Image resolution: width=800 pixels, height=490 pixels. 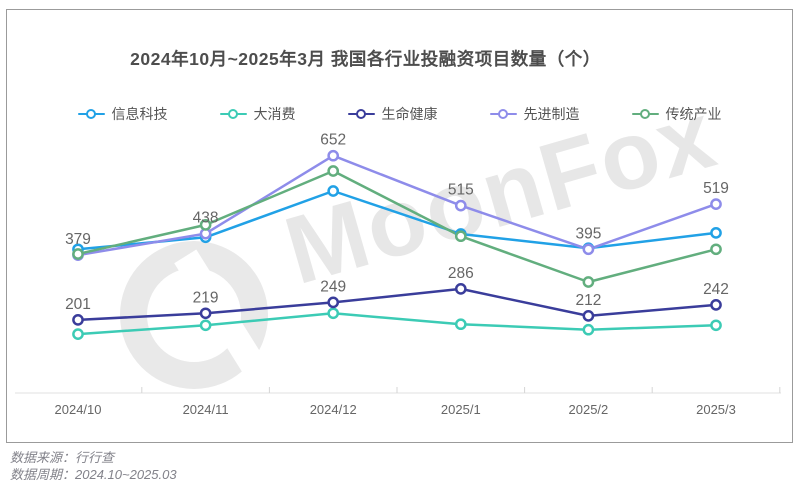 What do you see at coordinates (693, 114) in the screenshot?
I see `legend-label: 传统产业` at bounding box center [693, 114].